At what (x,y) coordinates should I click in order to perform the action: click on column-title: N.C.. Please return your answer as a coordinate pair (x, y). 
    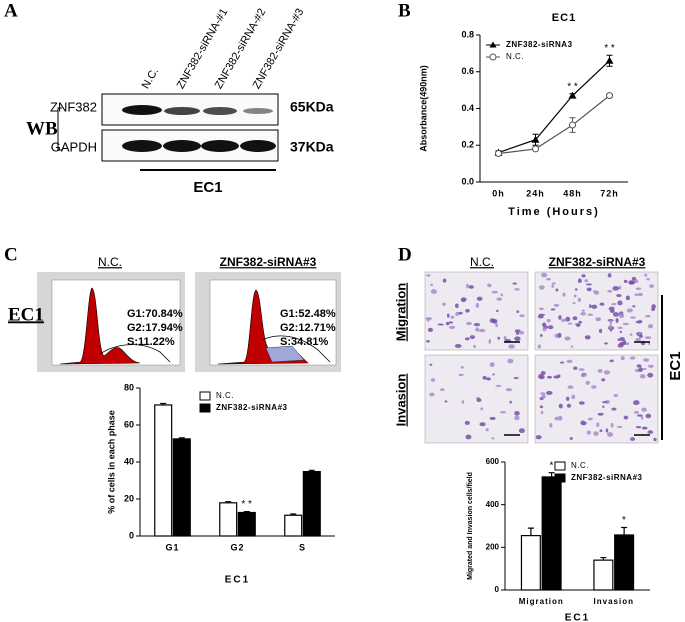
    Looking at the image, I should click on (482, 262).